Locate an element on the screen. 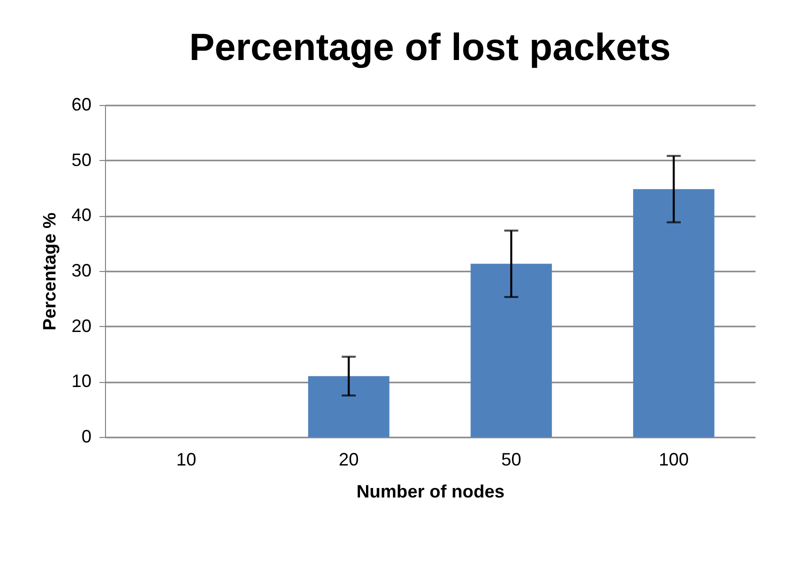 The width and height of the screenshot is (806, 574). chart-title: Percentage of lost packets is located at coordinates (430, 48).